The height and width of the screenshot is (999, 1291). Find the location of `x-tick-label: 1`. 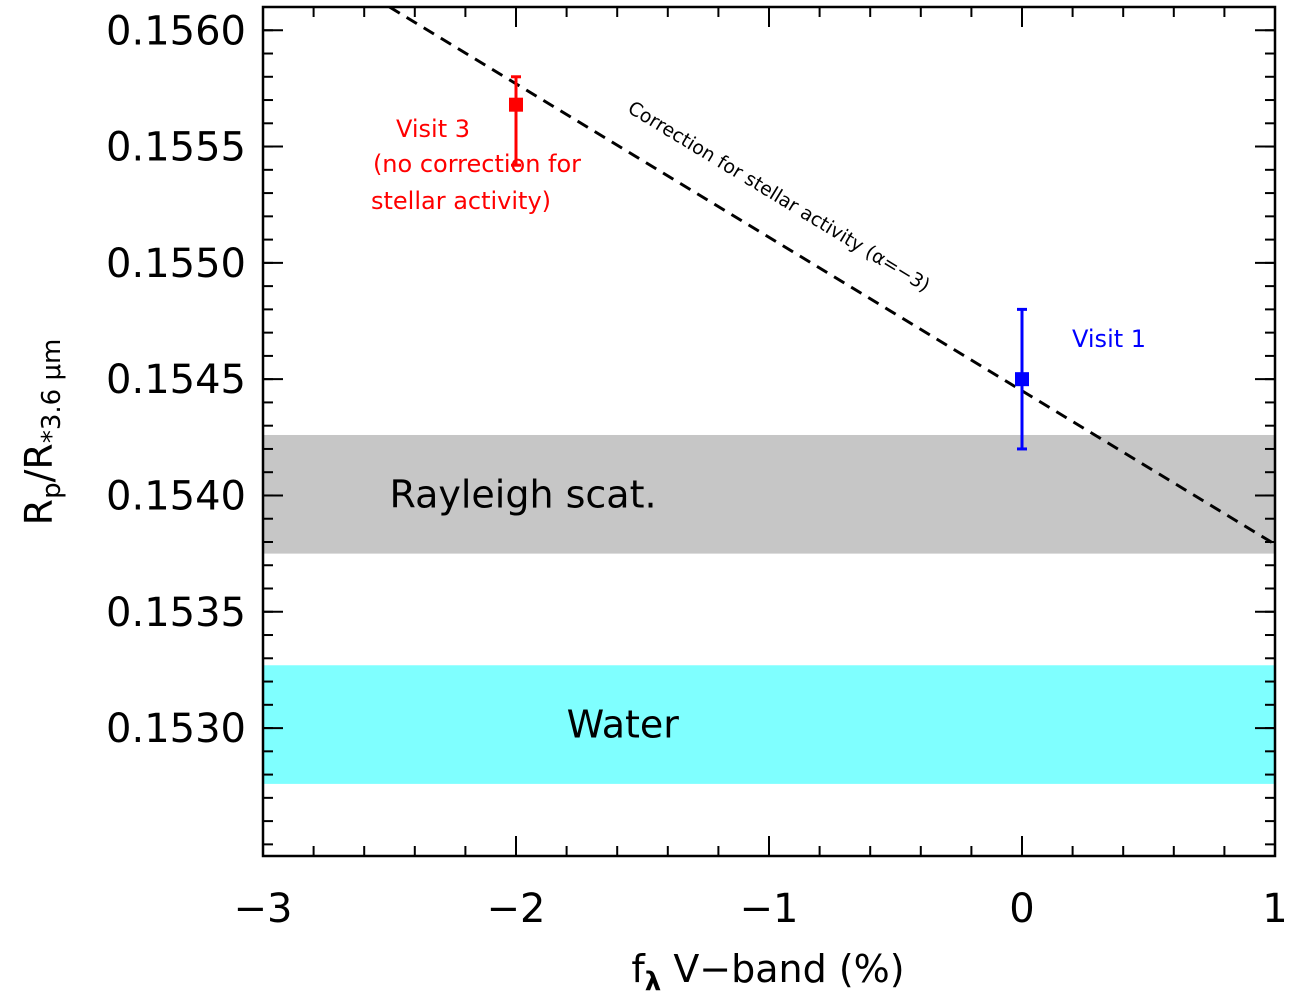

x-tick-label: 1 is located at coordinates (1274, 909).